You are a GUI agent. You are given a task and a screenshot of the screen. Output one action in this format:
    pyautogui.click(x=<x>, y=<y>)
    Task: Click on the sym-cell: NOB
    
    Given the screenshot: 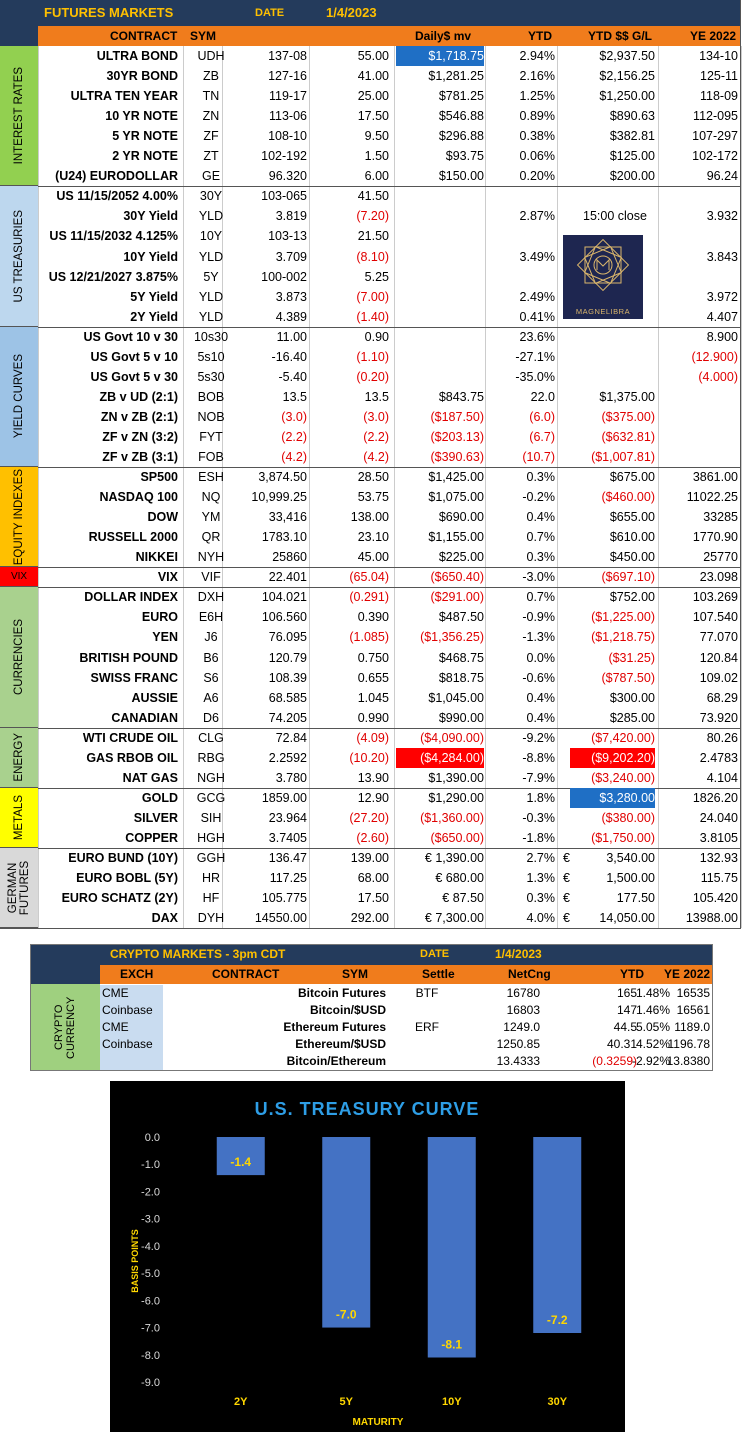 What is the action you would take?
    pyautogui.click(x=211, y=416)
    